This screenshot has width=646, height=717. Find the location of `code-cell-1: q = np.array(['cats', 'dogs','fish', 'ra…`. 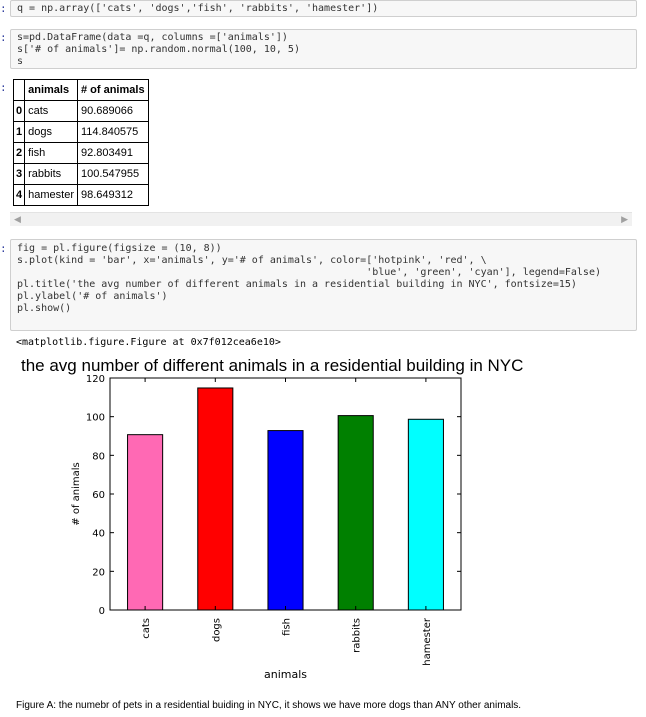

code-cell-1: q = np.array(['cats', 'dogs','fish', 'ra… is located at coordinates (323, 8).